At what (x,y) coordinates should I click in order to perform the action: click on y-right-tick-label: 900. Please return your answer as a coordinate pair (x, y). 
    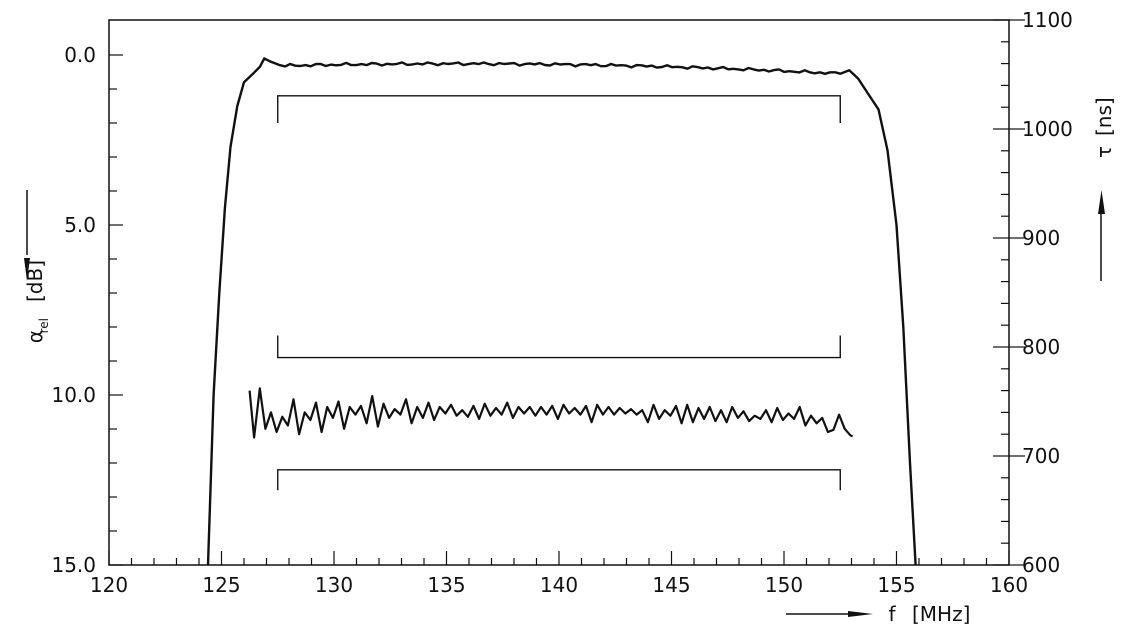
    Looking at the image, I should click on (1041, 238).